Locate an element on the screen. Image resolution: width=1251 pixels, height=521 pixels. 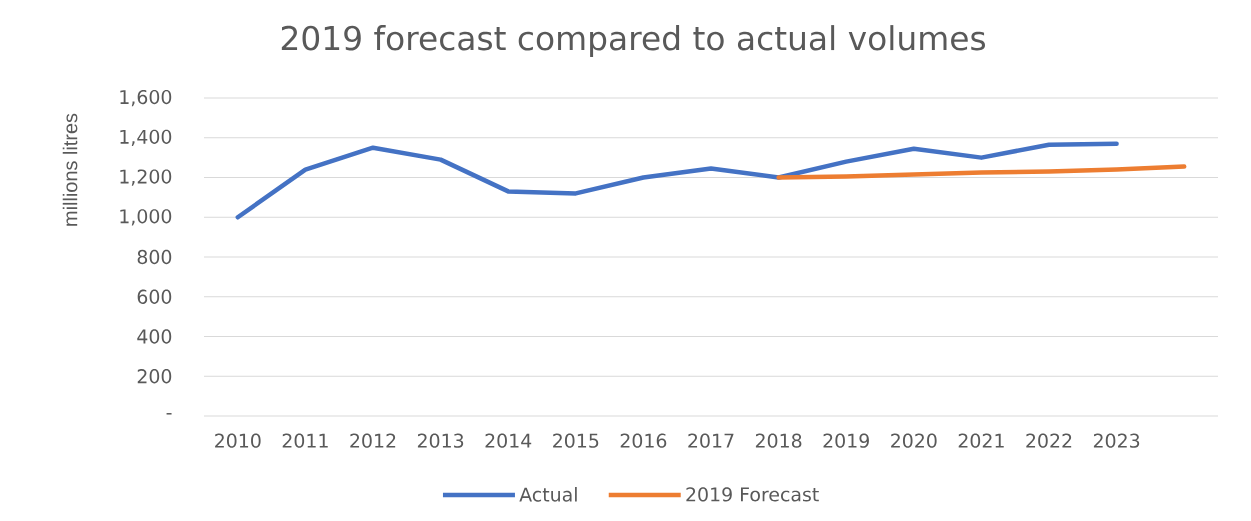
x-tick-label: 2010 is located at coordinates (238, 440).